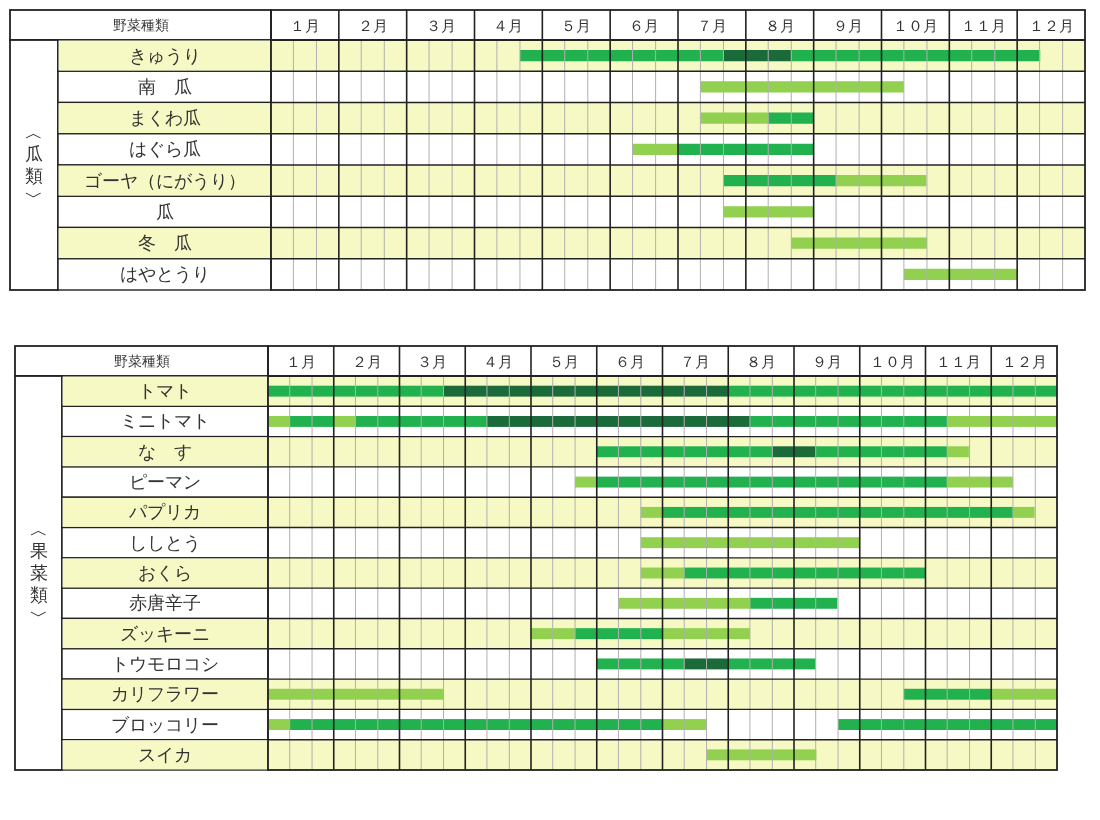 Image resolution: width=1100 pixels, height=820 pixels. What do you see at coordinates (164, 149) in the screenshot?
I see `category-label: はぐら瓜` at bounding box center [164, 149].